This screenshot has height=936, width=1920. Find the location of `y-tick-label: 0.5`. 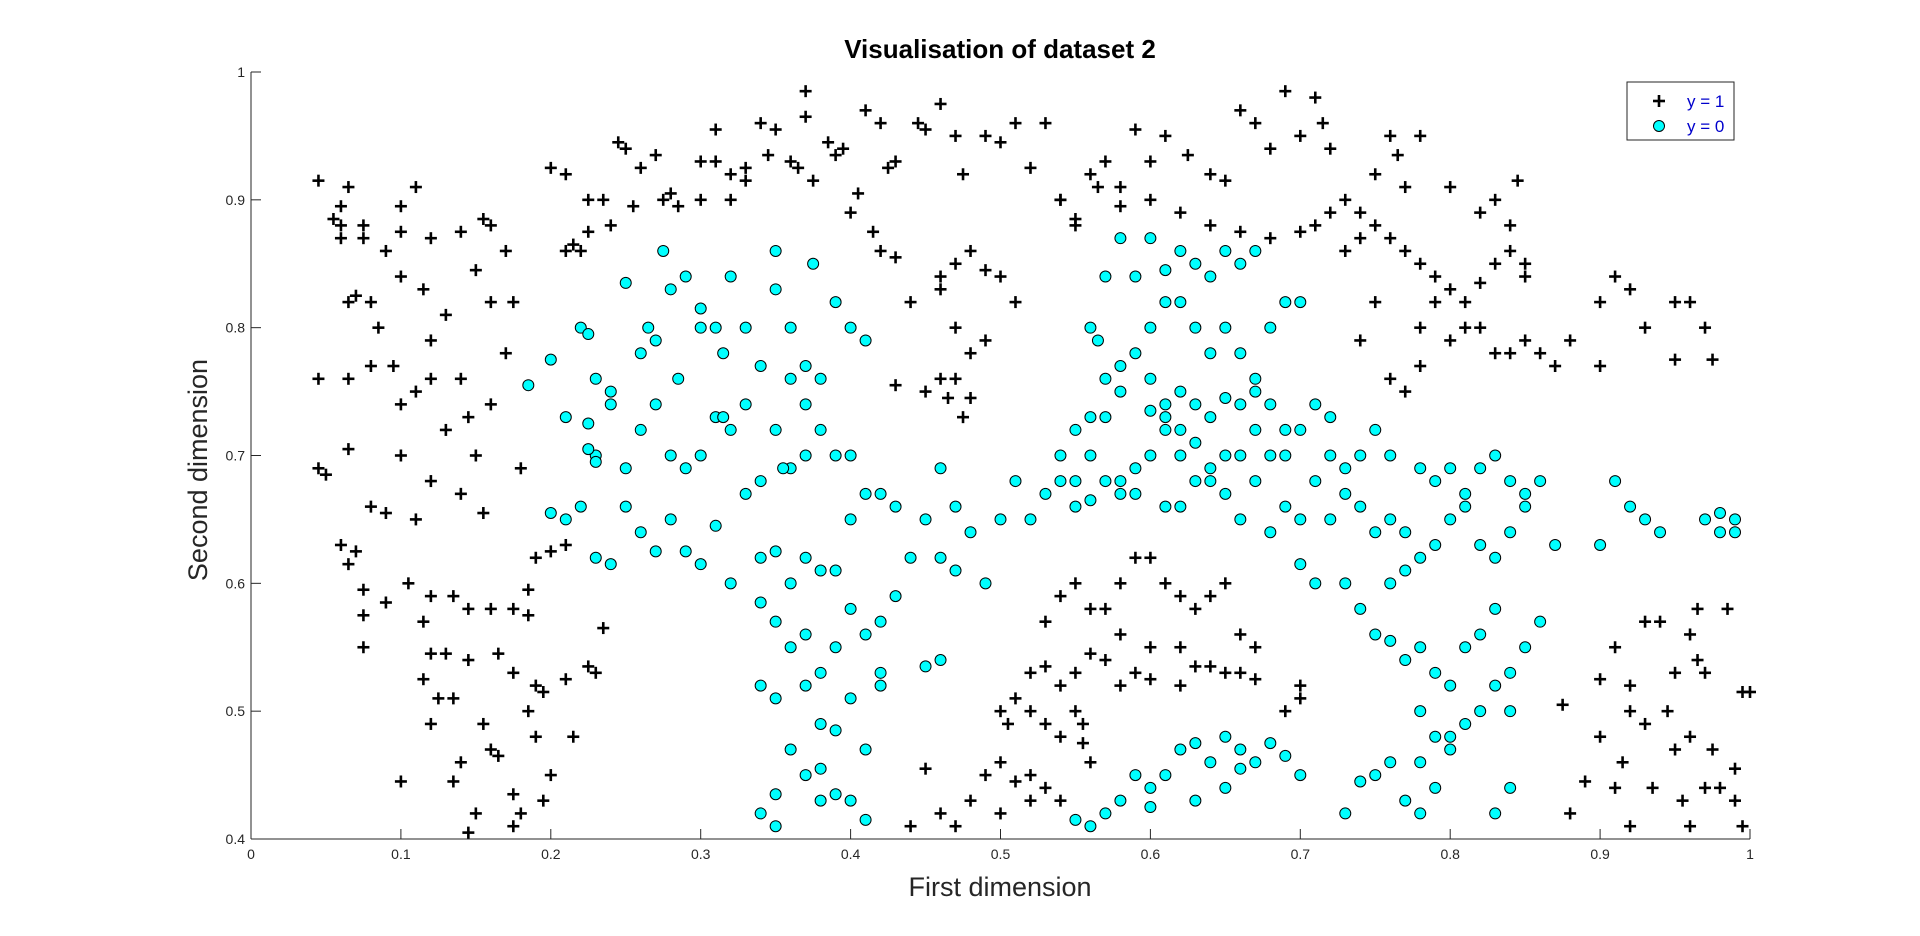

y-tick-label: 0.5 is located at coordinates (236, 711).